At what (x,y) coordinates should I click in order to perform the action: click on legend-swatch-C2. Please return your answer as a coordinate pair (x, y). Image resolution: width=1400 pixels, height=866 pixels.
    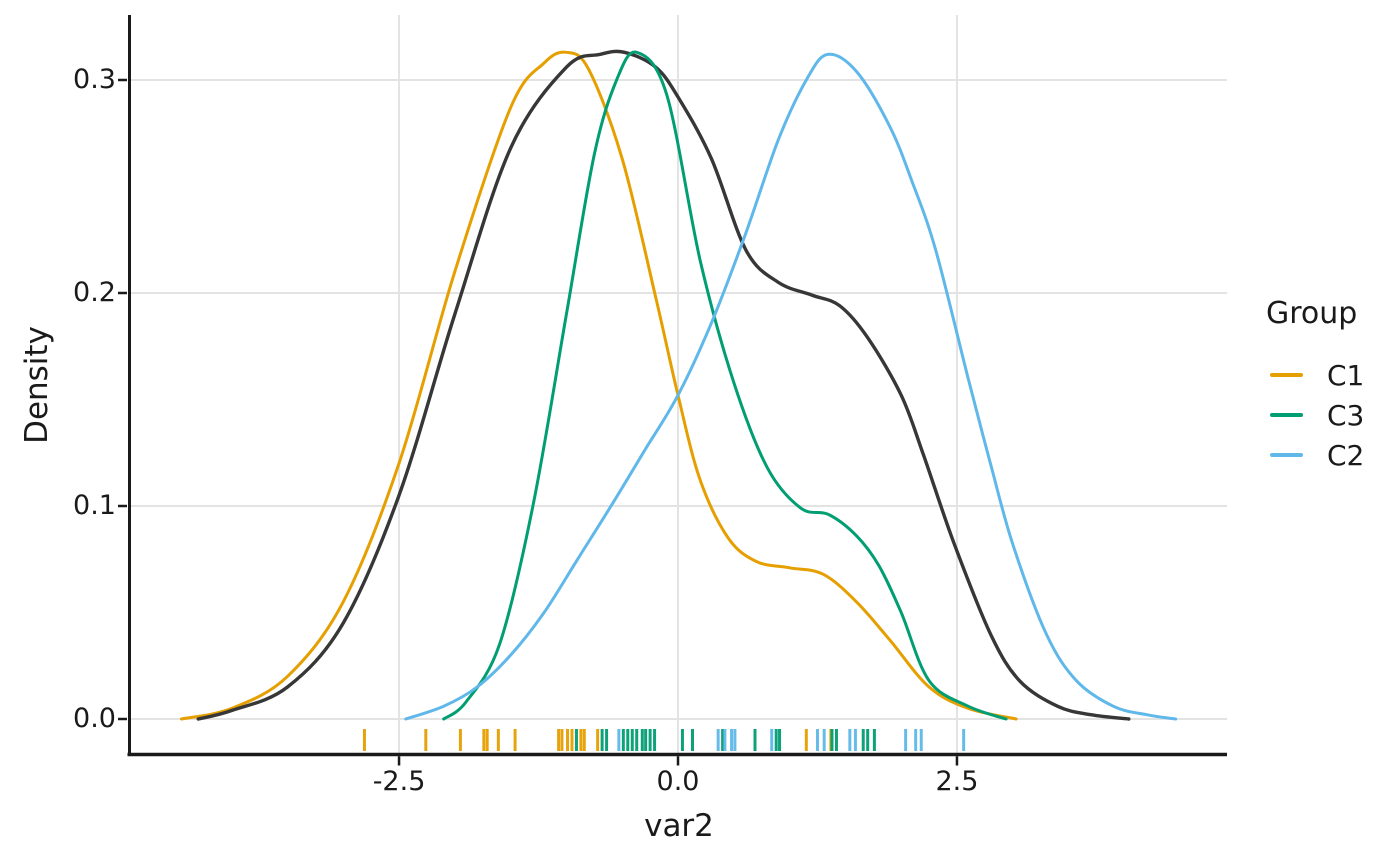
    Looking at the image, I should click on (1286, 455).